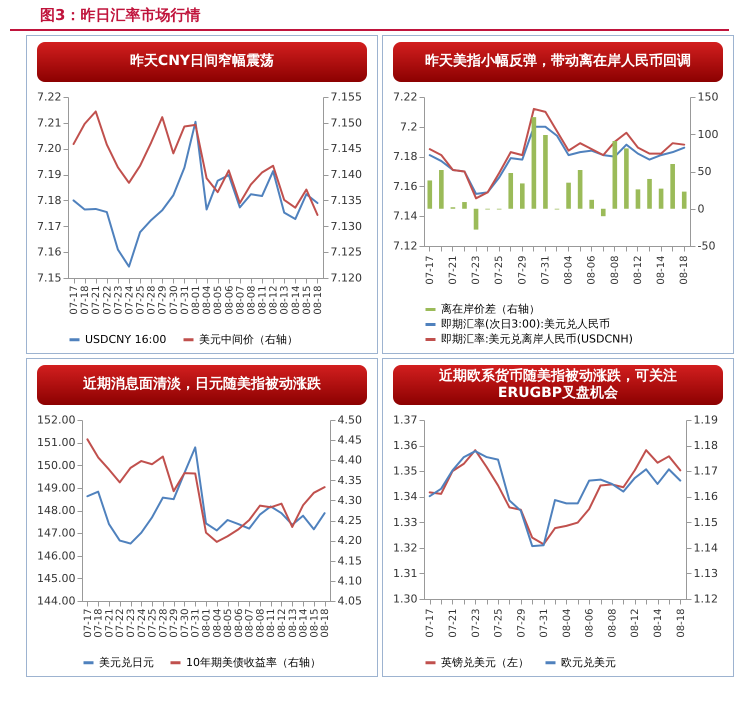 The image size is (739, 720). What do you see at coordinates (350, 561) in the screenshot?
I see `y2-tick-label: 4.15` at bounding box center [350, 561].